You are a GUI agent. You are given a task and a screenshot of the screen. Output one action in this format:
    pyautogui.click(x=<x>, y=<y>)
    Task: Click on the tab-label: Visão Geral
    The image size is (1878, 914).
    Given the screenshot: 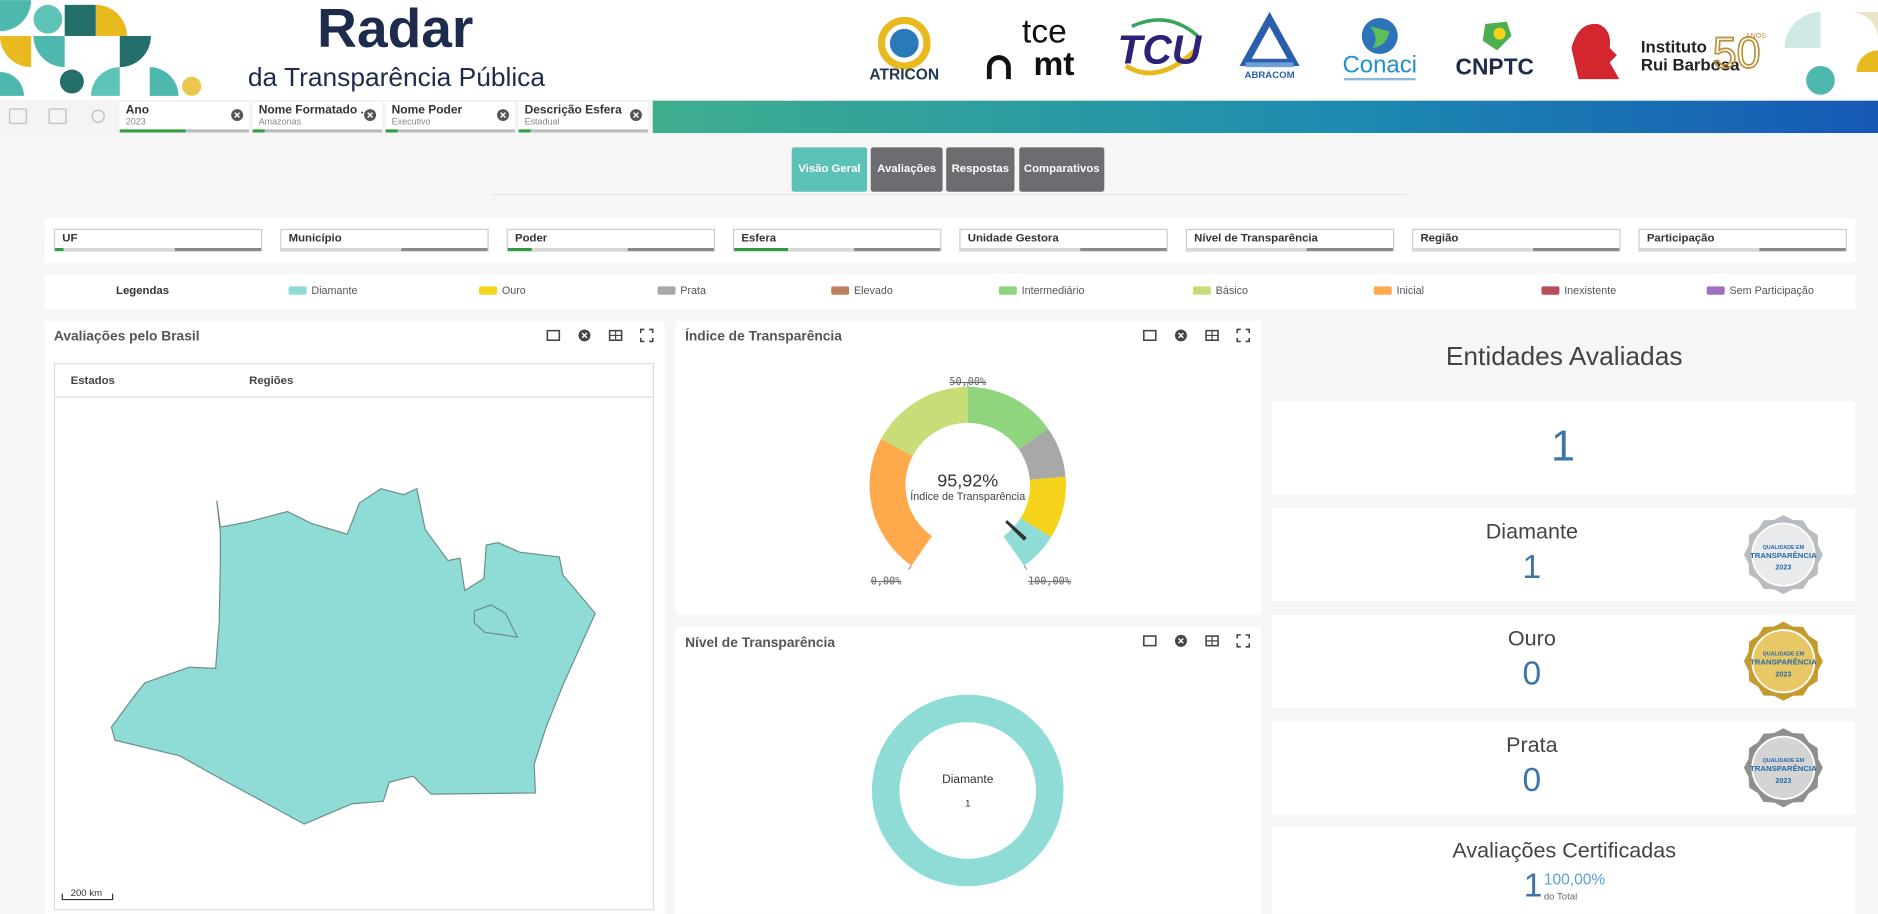 What is the action you would take?
    pyautogui.click(x=829, y=169)
    